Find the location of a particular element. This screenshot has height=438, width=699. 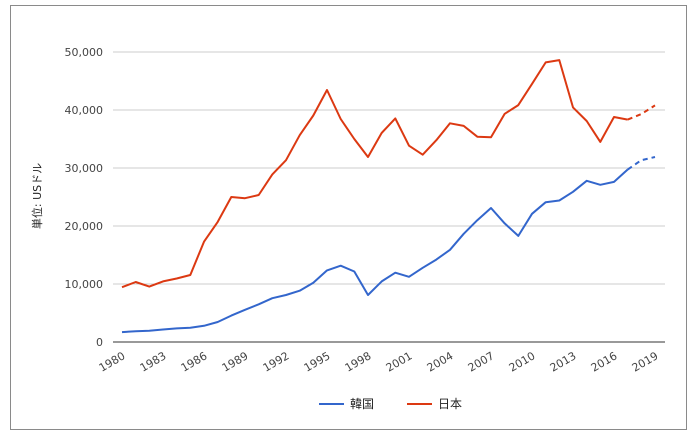

y-tick-label: 50,000 is located at coordinates (84, 52).